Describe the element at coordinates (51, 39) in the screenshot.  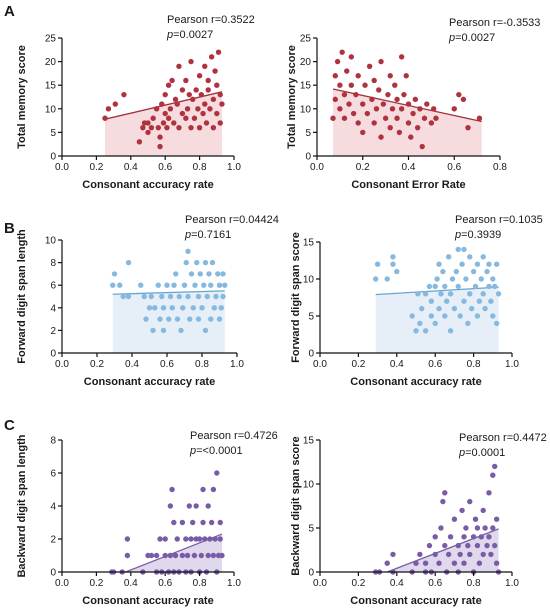
I see `y-tick-label: 25` at that location.